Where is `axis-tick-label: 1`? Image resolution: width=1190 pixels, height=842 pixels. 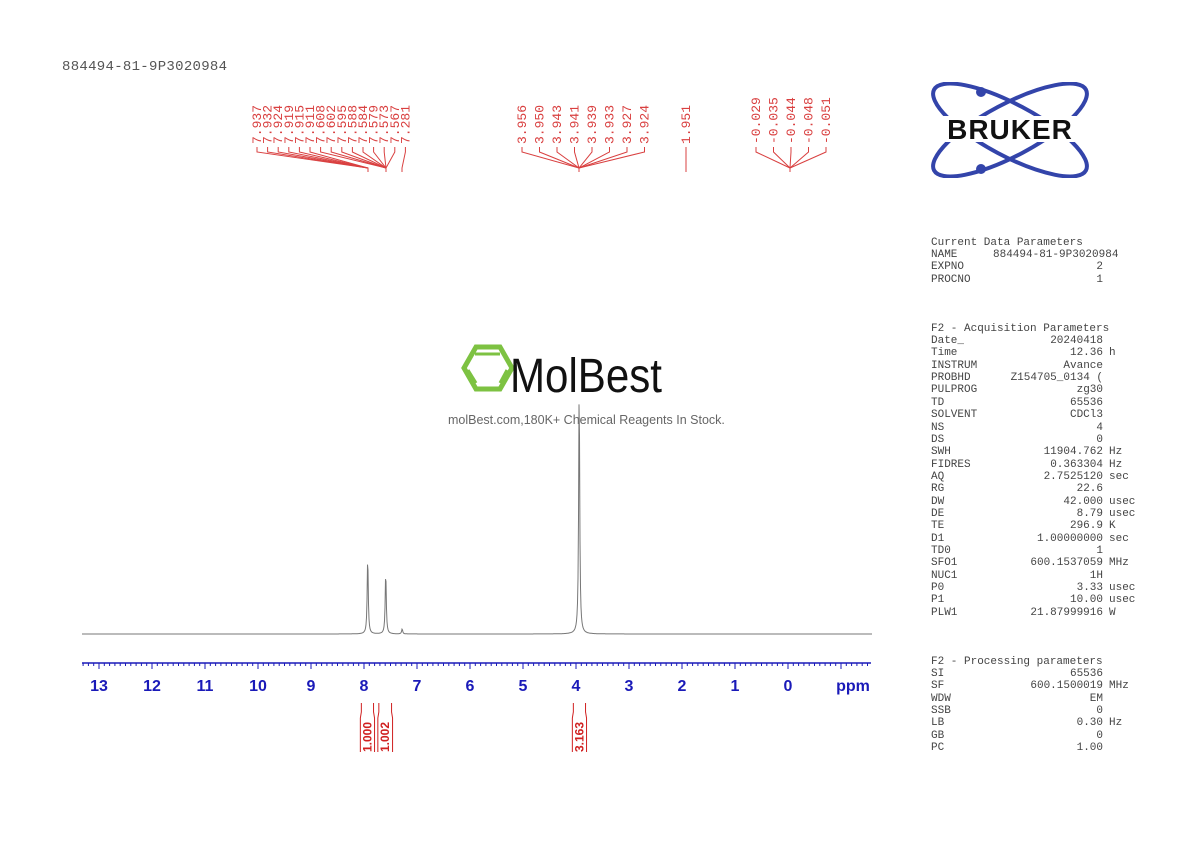 axis-tick-label: 1 is located at coordinates (735, 686).